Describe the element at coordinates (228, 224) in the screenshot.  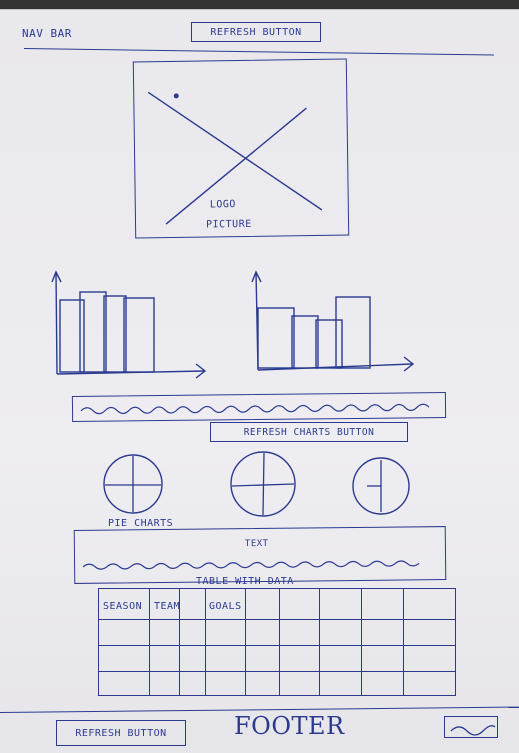
I see `logo-label-line2: PICTURE` at that location.